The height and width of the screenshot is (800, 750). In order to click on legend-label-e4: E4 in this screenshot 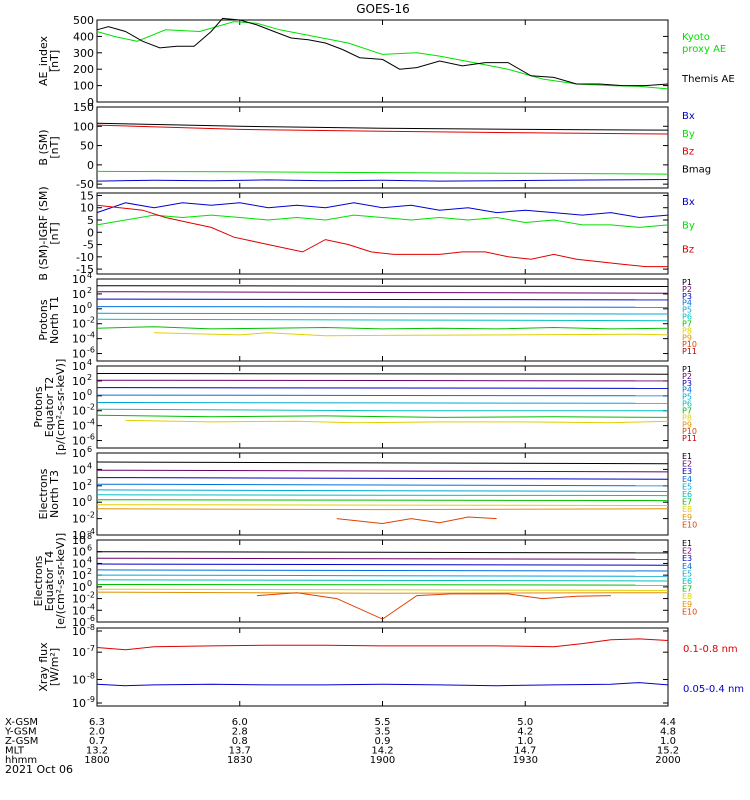, I will do `click(687, 479)`.